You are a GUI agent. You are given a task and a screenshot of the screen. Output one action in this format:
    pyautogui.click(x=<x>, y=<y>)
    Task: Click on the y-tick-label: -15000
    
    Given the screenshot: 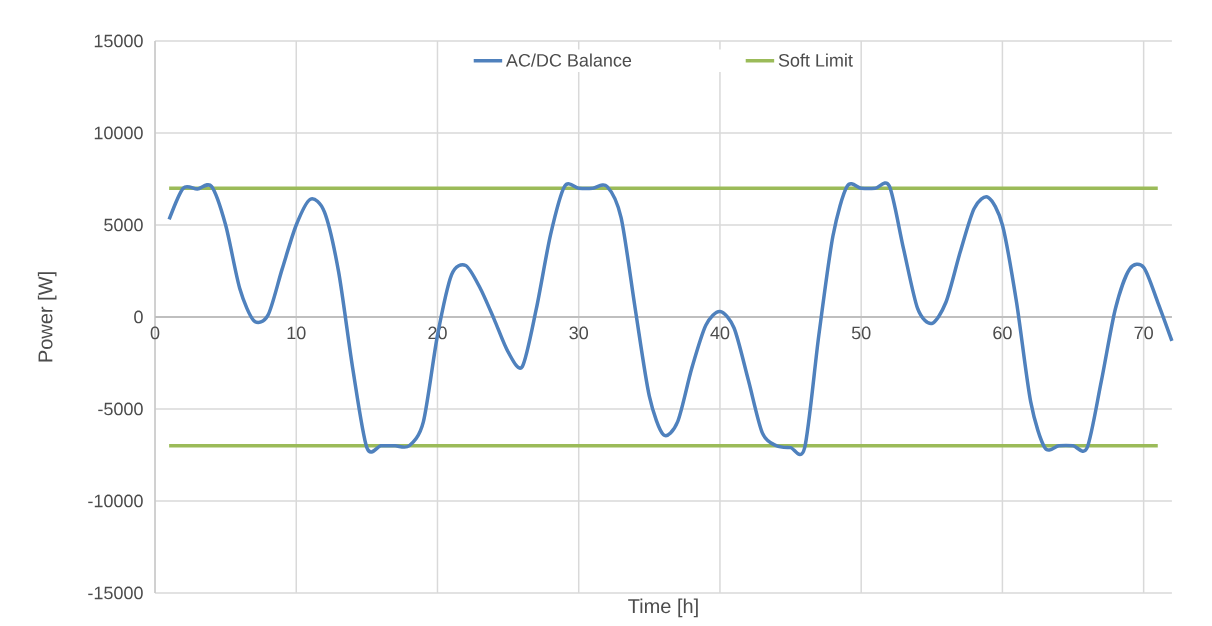 What is the action you would take?
    pyautogui.click(x=115, y=593)
    